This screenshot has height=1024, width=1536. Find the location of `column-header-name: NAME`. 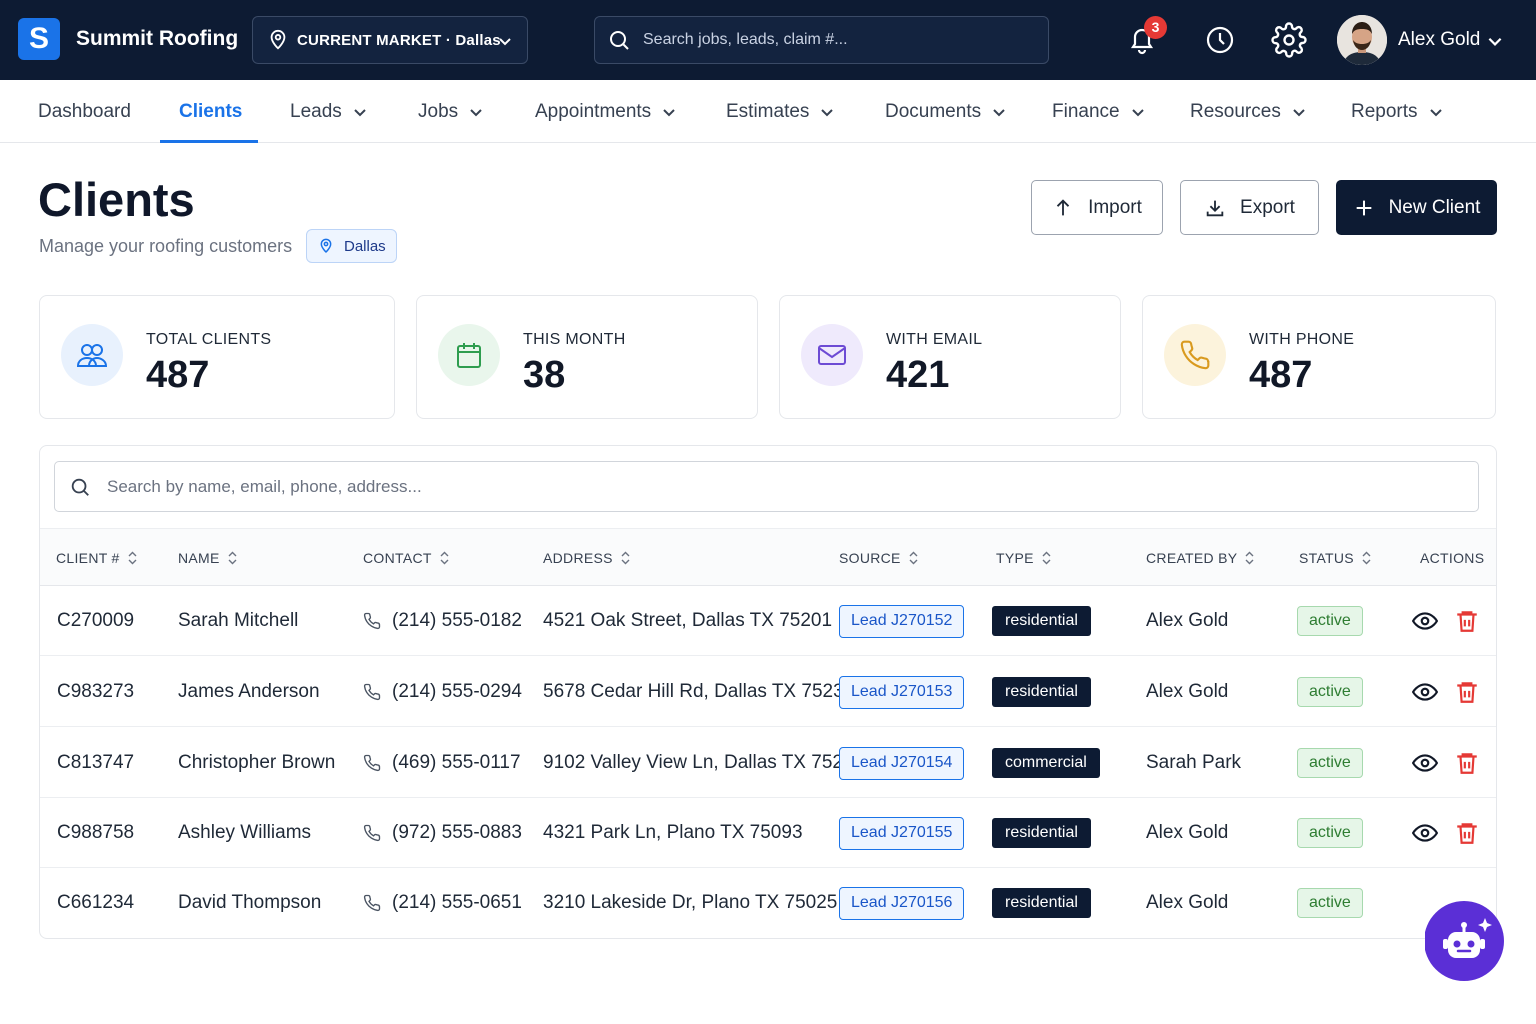

column-header-name: NAME is located at coordinates (207, 558).